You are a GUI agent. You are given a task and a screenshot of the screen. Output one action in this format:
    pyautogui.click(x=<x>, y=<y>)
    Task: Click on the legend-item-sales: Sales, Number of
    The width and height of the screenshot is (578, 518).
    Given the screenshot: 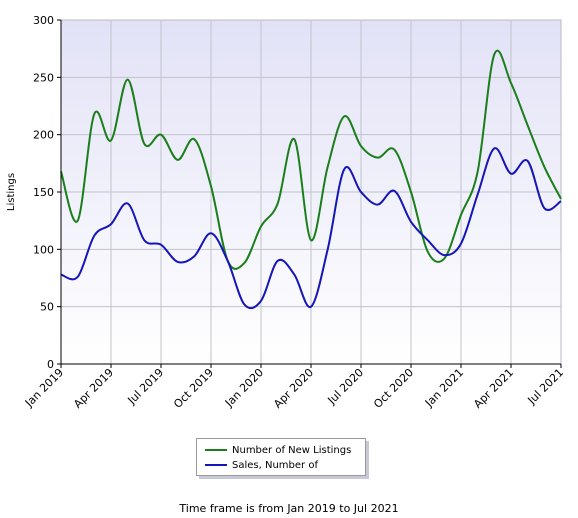 What is the action you would take?
    pyautogui.click(x=261, y=465)
    